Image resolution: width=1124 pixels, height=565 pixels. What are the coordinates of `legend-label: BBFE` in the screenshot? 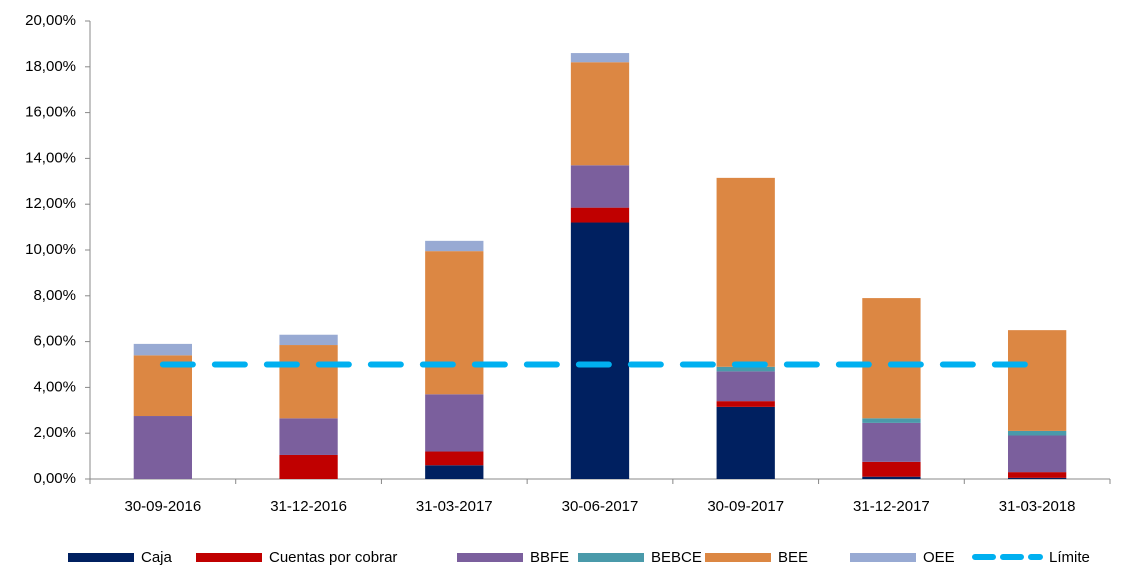 It's located at (549, 557).